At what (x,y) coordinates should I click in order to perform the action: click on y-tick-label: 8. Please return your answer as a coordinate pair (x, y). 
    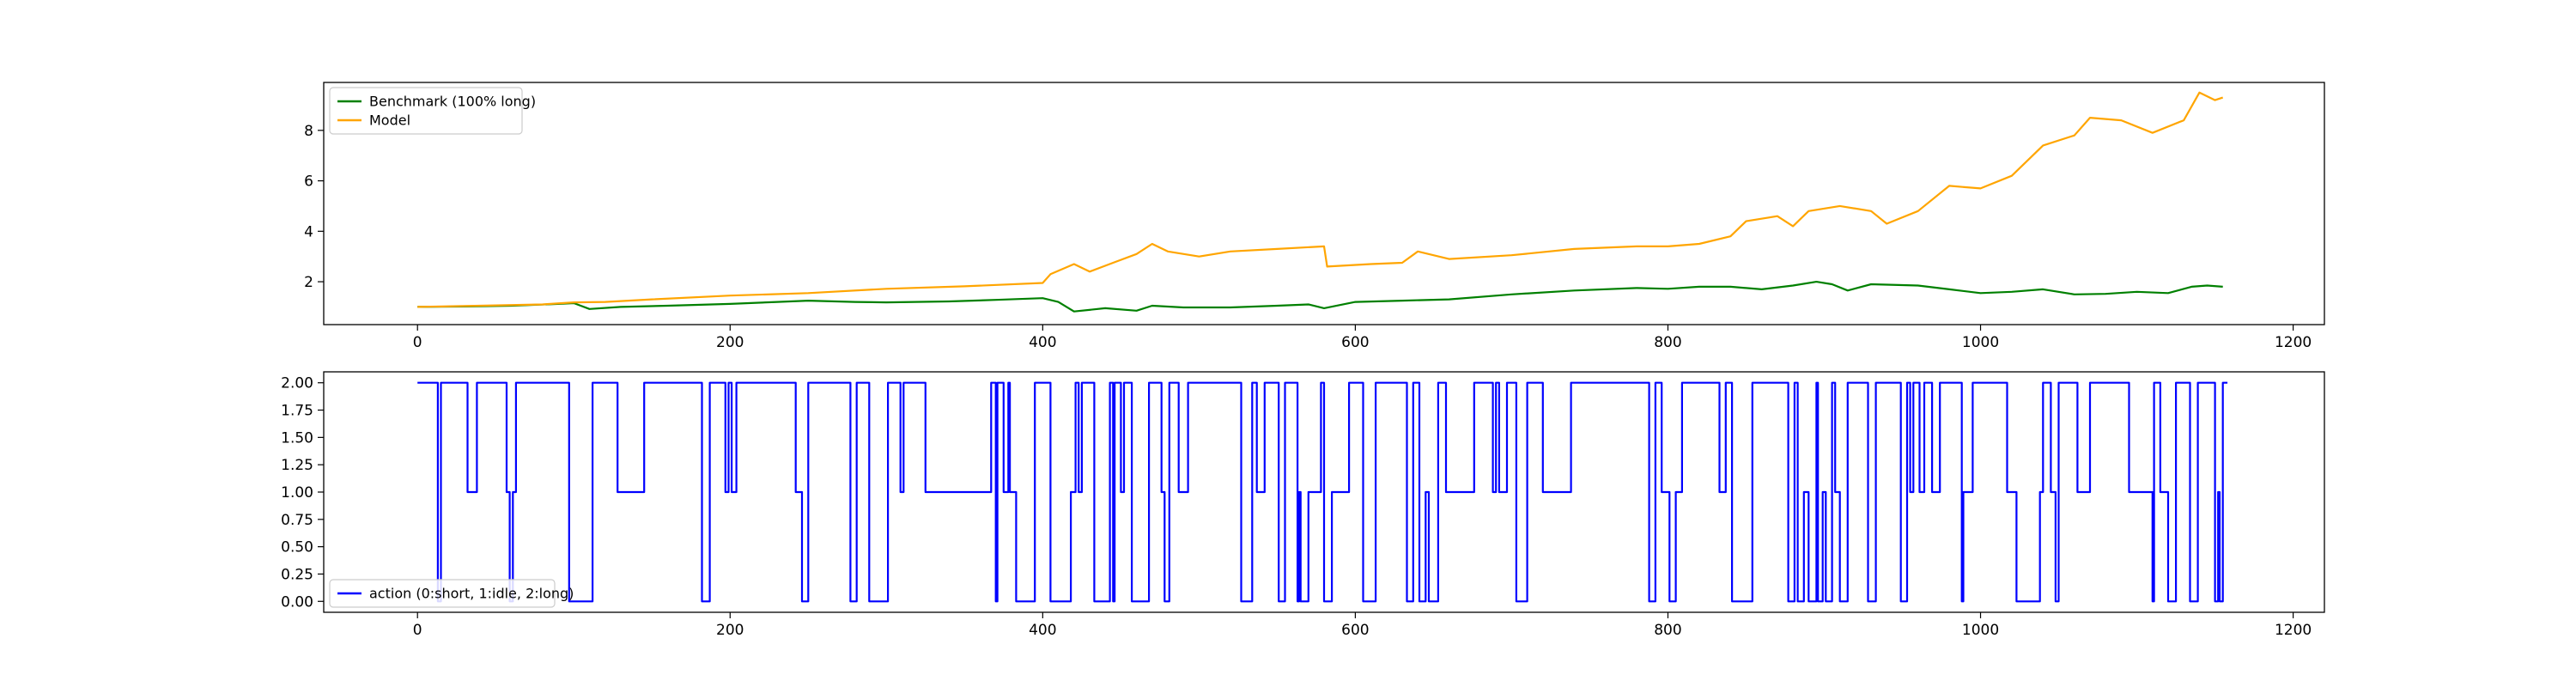
    Looking at the image, I should click on (308, 131).